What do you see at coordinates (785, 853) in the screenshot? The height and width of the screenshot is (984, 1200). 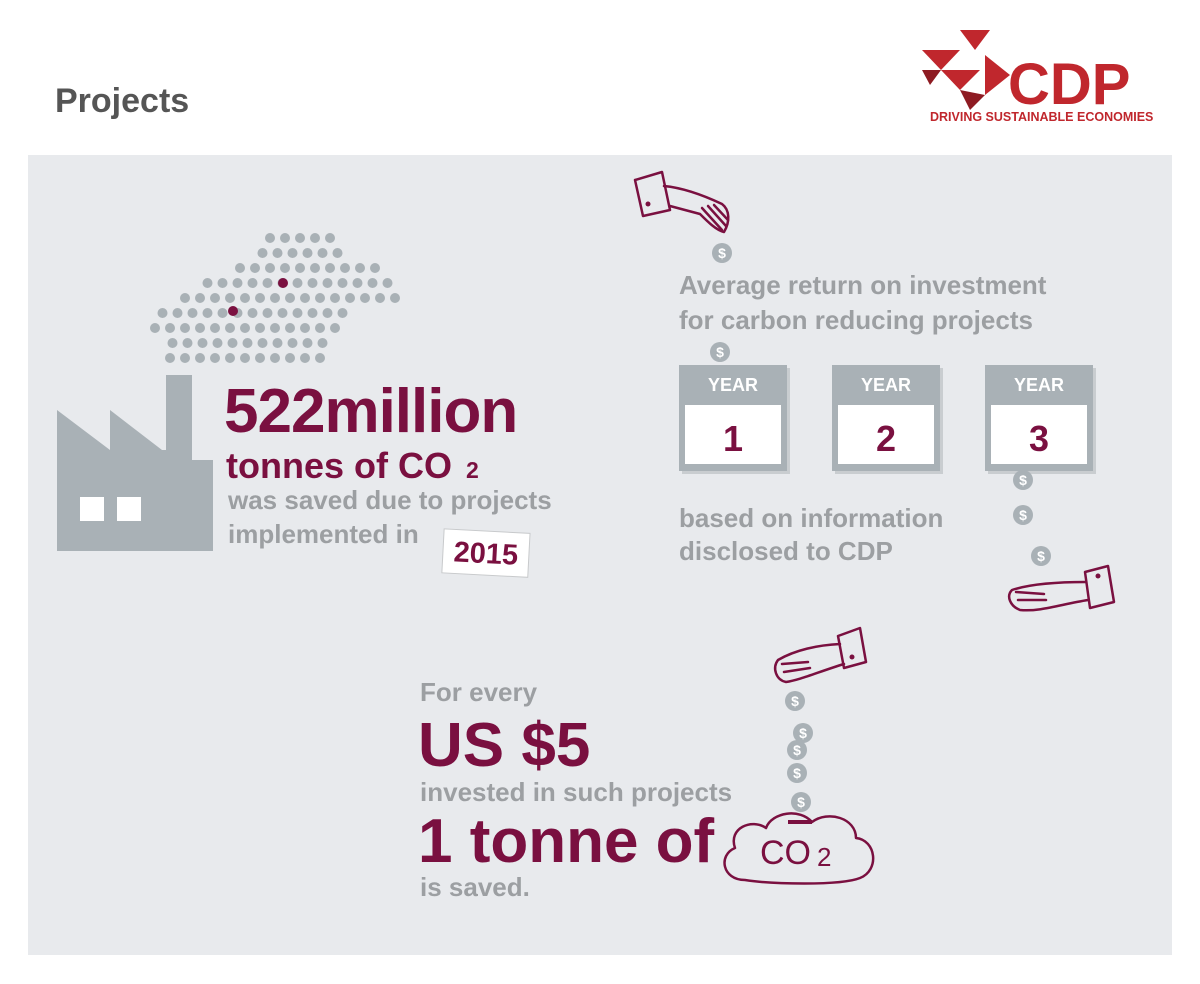 I see `cloud-gas: CO` at bounding box center [785, 853].